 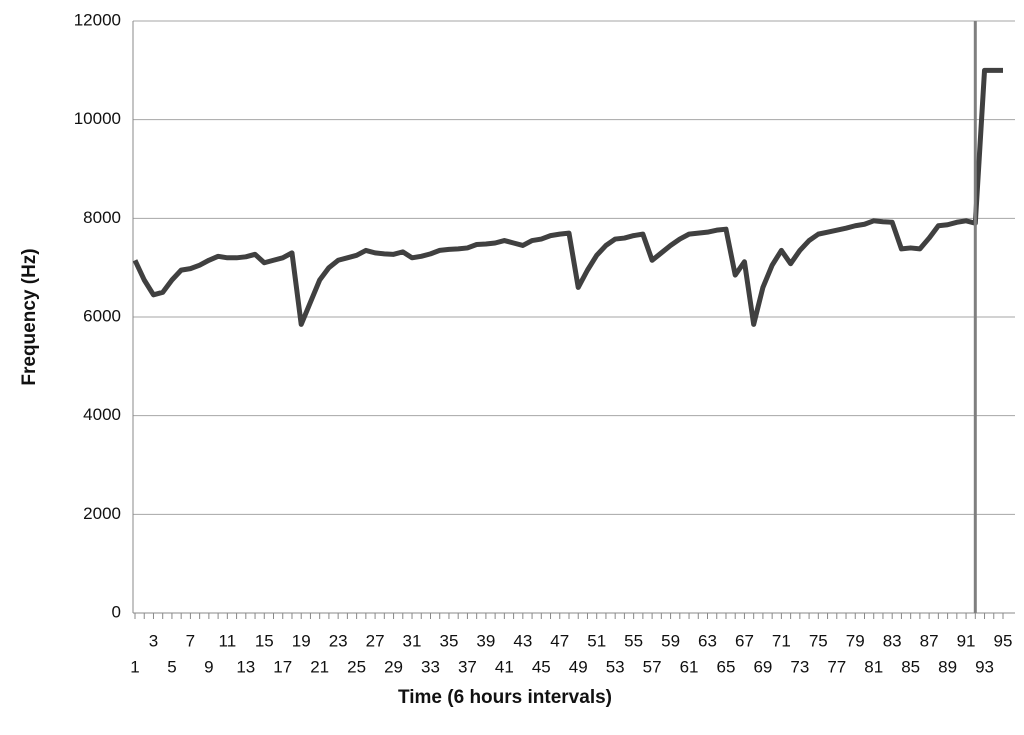 What do you see at coordinates (102, 513) in the screenshot?
I see `y-tick-label: 2000` at bounding box center [102, 513].